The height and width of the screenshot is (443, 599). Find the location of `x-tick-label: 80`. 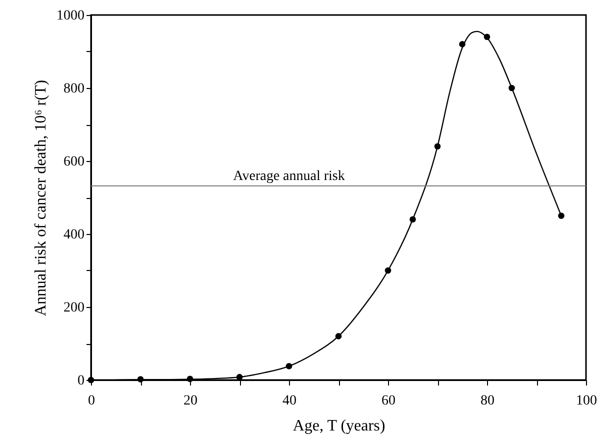

x-tick-label: 80 is located at coordinates (487, 401).